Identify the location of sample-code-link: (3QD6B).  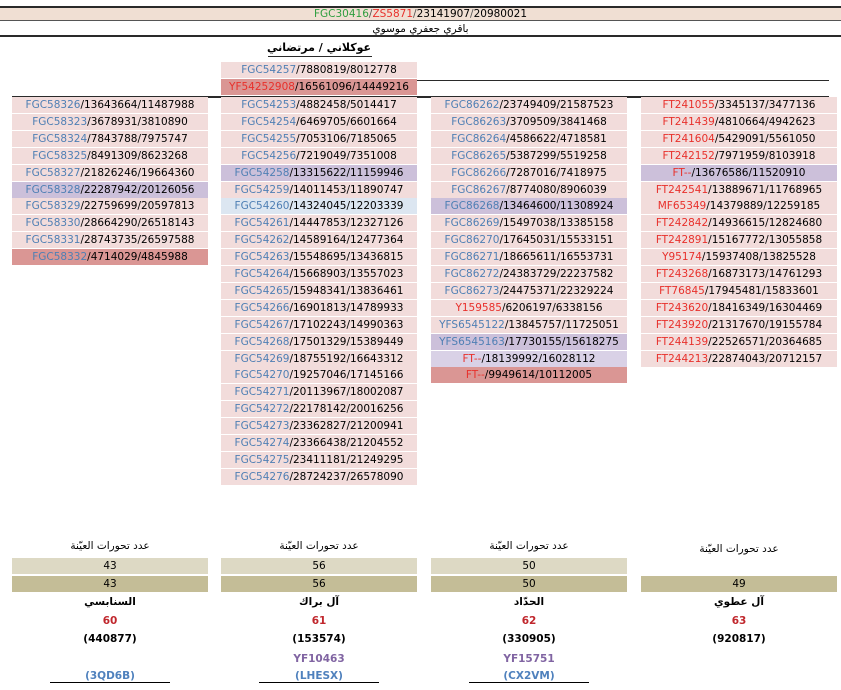
(110, 676).